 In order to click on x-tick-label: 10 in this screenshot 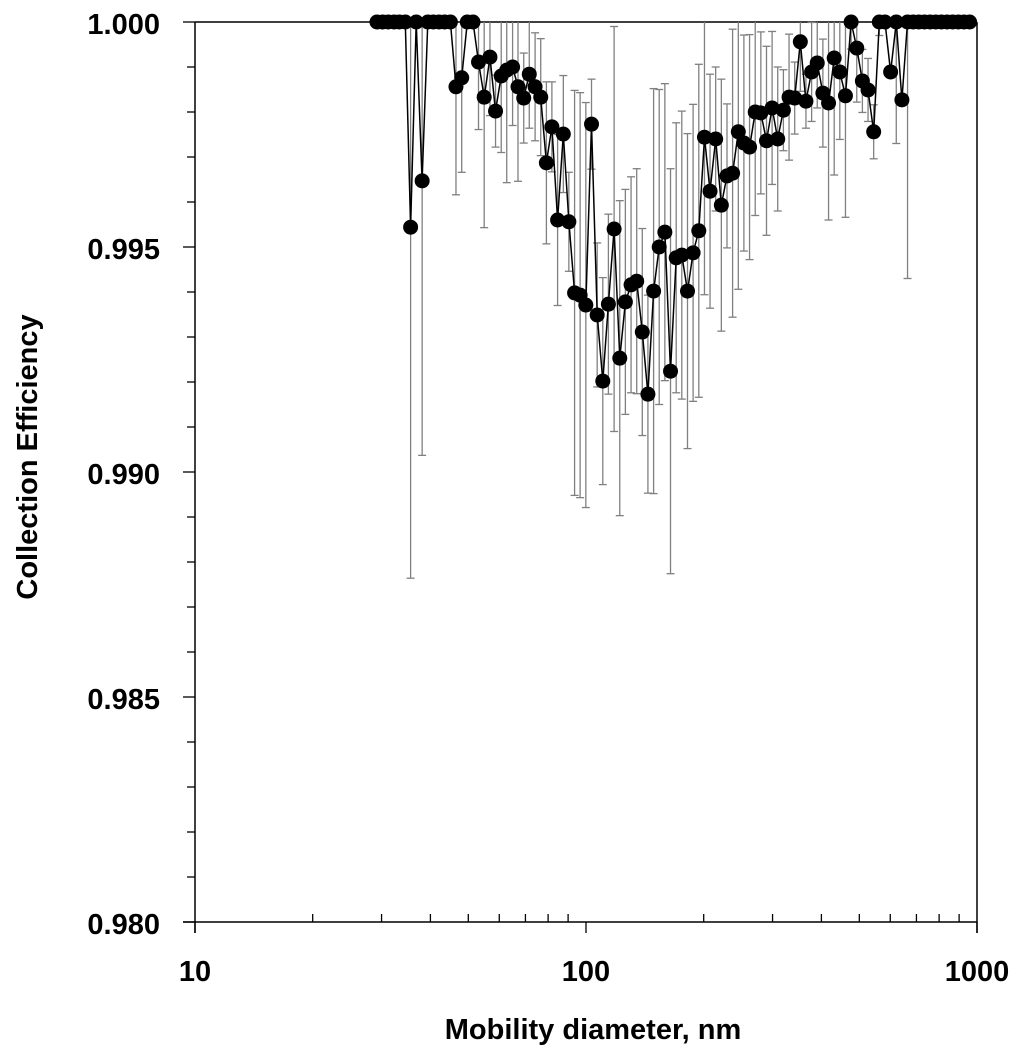, I will do `click(195, 972)`.